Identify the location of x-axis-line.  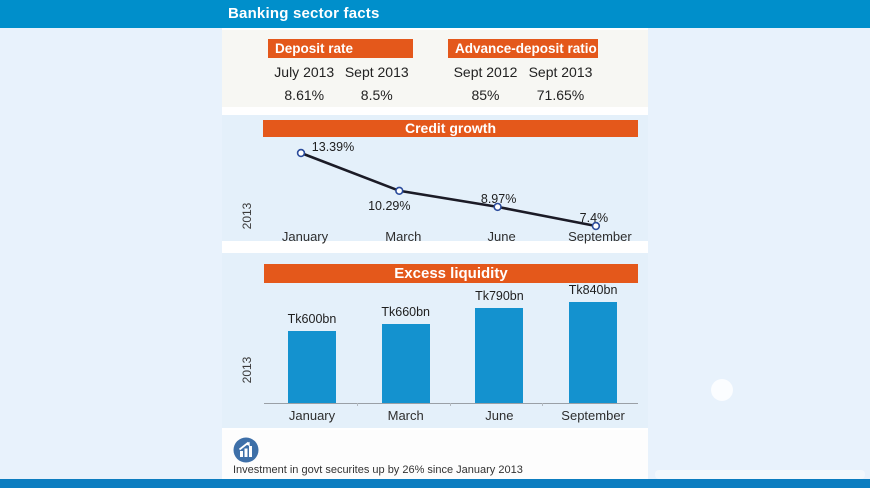
(451, 403).